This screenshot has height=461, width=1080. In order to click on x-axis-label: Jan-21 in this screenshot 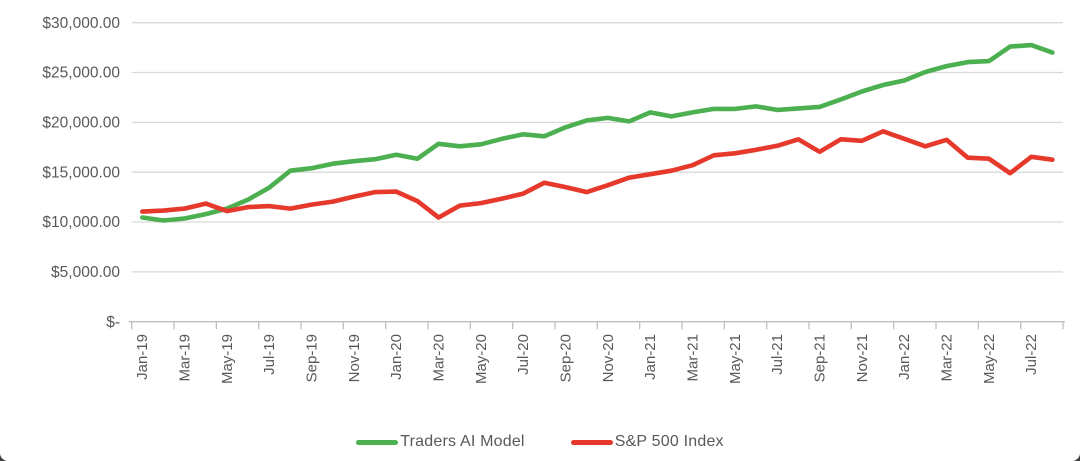, I will do `click(650, 357)`.